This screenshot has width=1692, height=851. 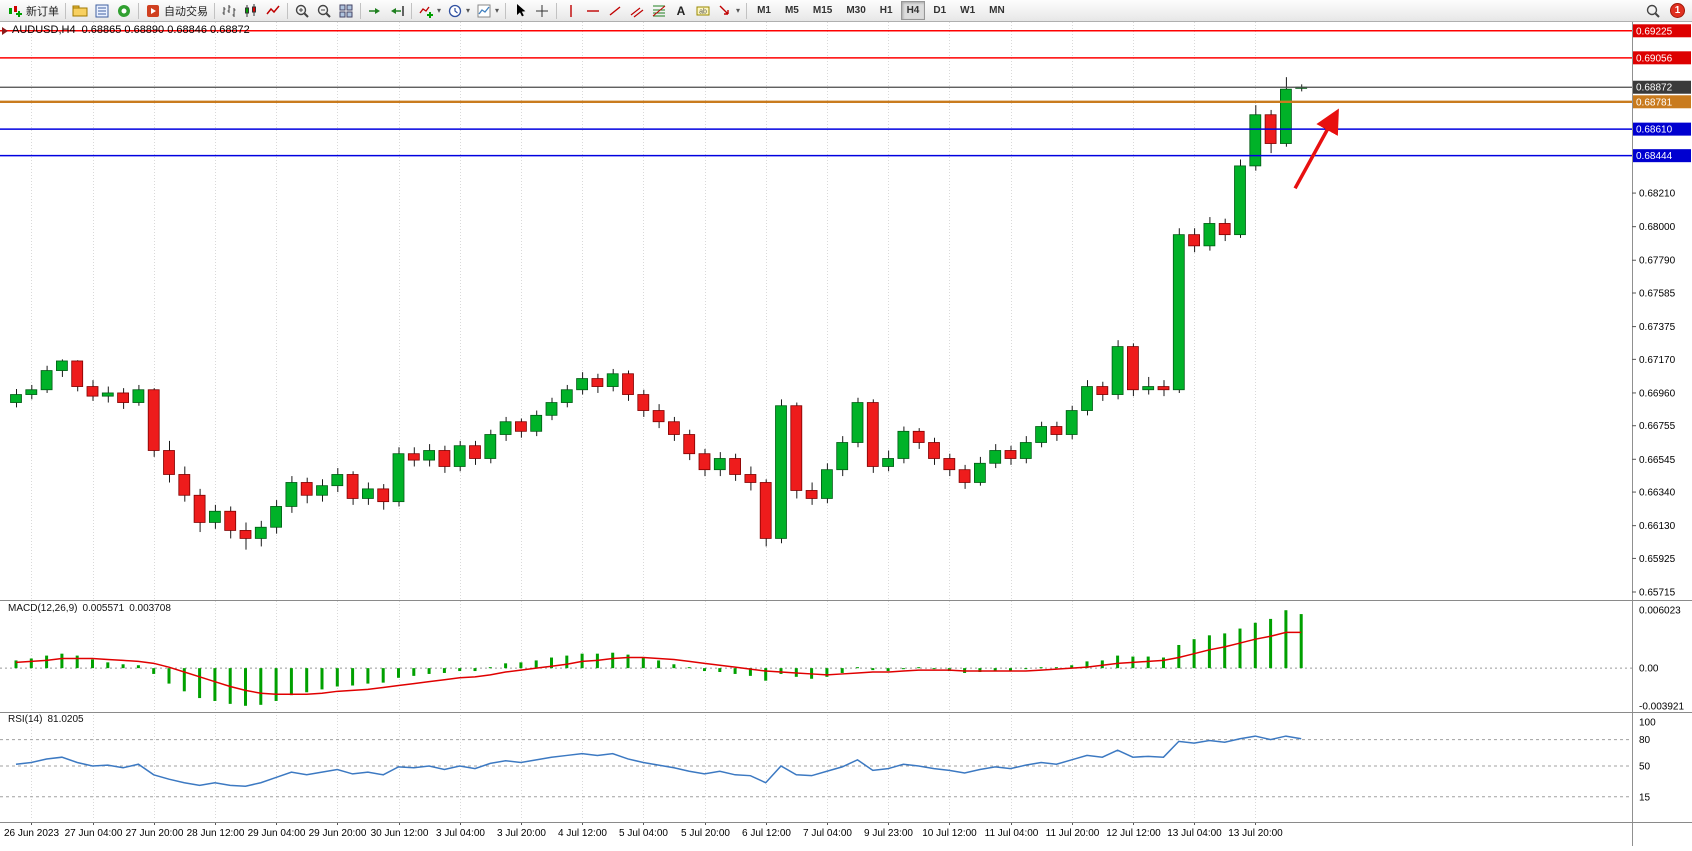 I want to click on price-axis-label: 0.67375, so click(x=1657, y=327).